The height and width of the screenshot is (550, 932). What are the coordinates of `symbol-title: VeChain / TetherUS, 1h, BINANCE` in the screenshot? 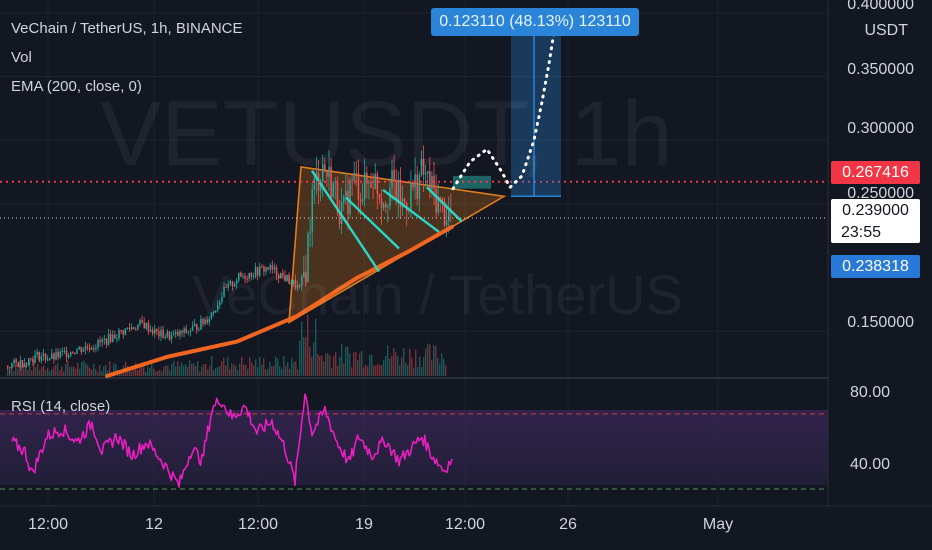 It's located at (127, 28).